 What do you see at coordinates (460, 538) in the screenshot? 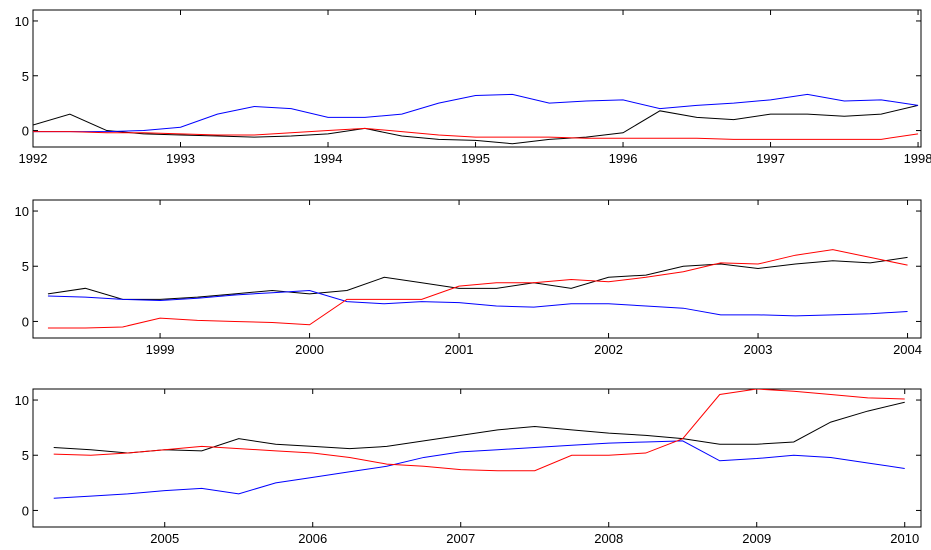
I see `x-tick-label: 2007` at bounding box center [460, 538].